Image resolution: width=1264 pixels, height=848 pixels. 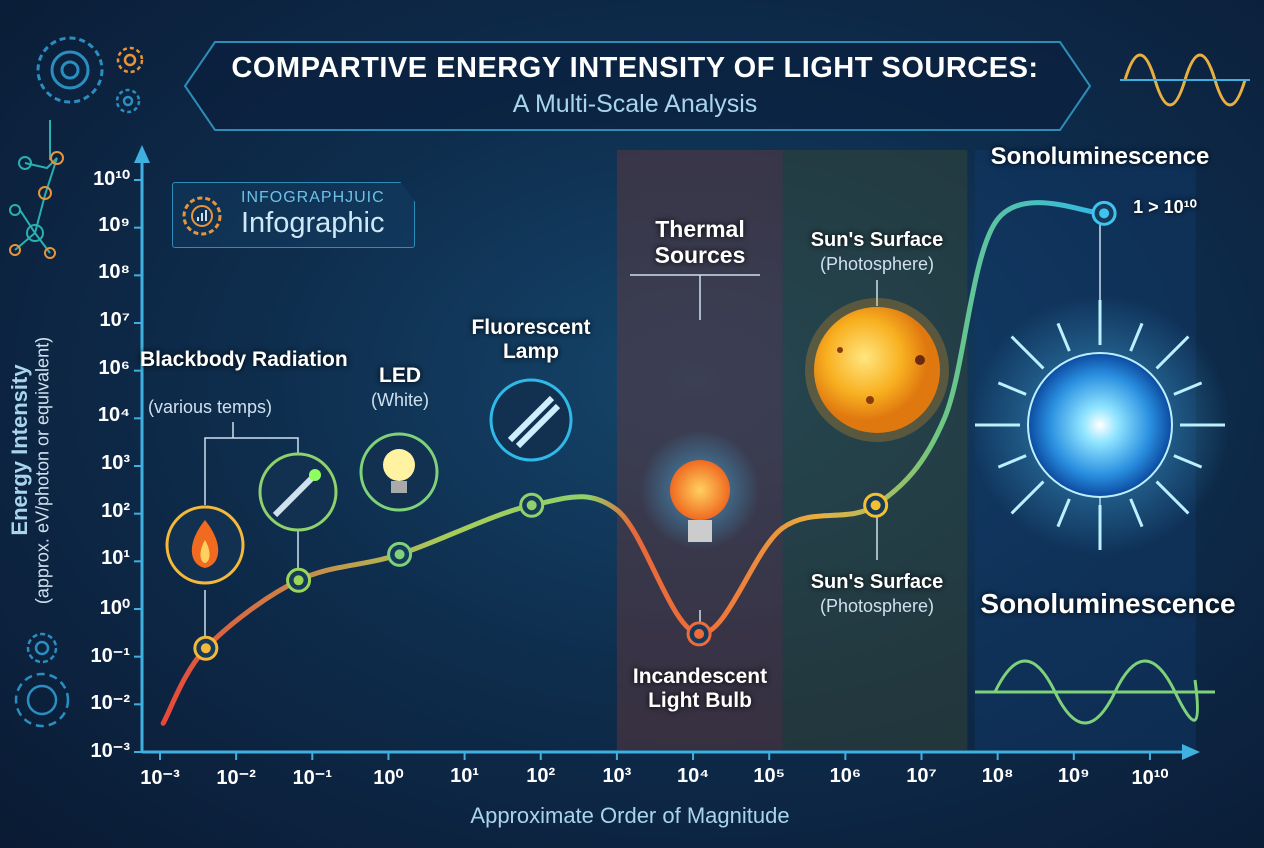 I want to click on y-tick-label: 10³, so click(x=115, y=463).